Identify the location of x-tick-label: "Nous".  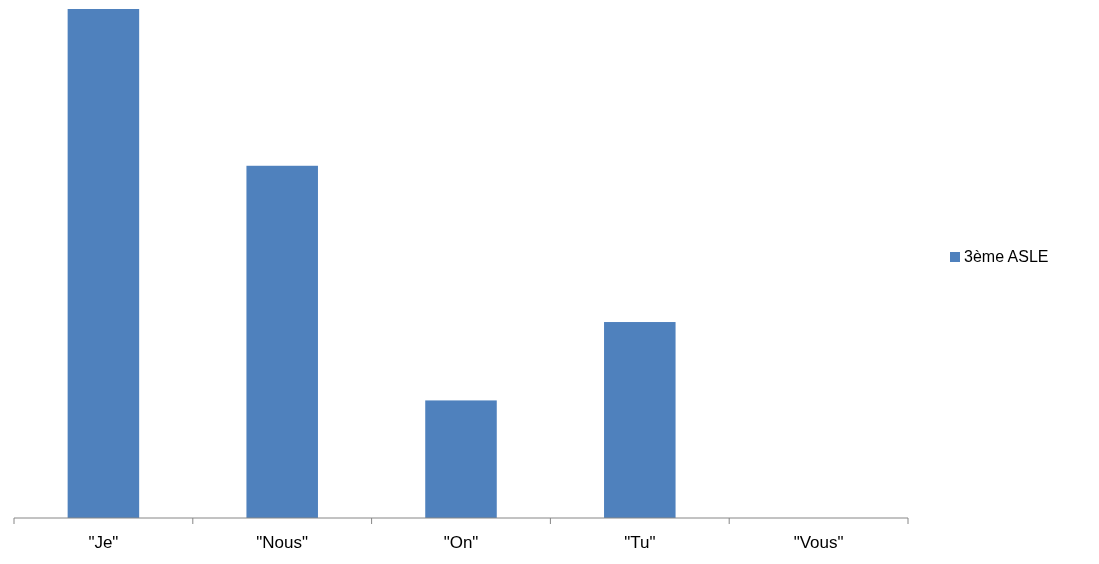
(282, 542).